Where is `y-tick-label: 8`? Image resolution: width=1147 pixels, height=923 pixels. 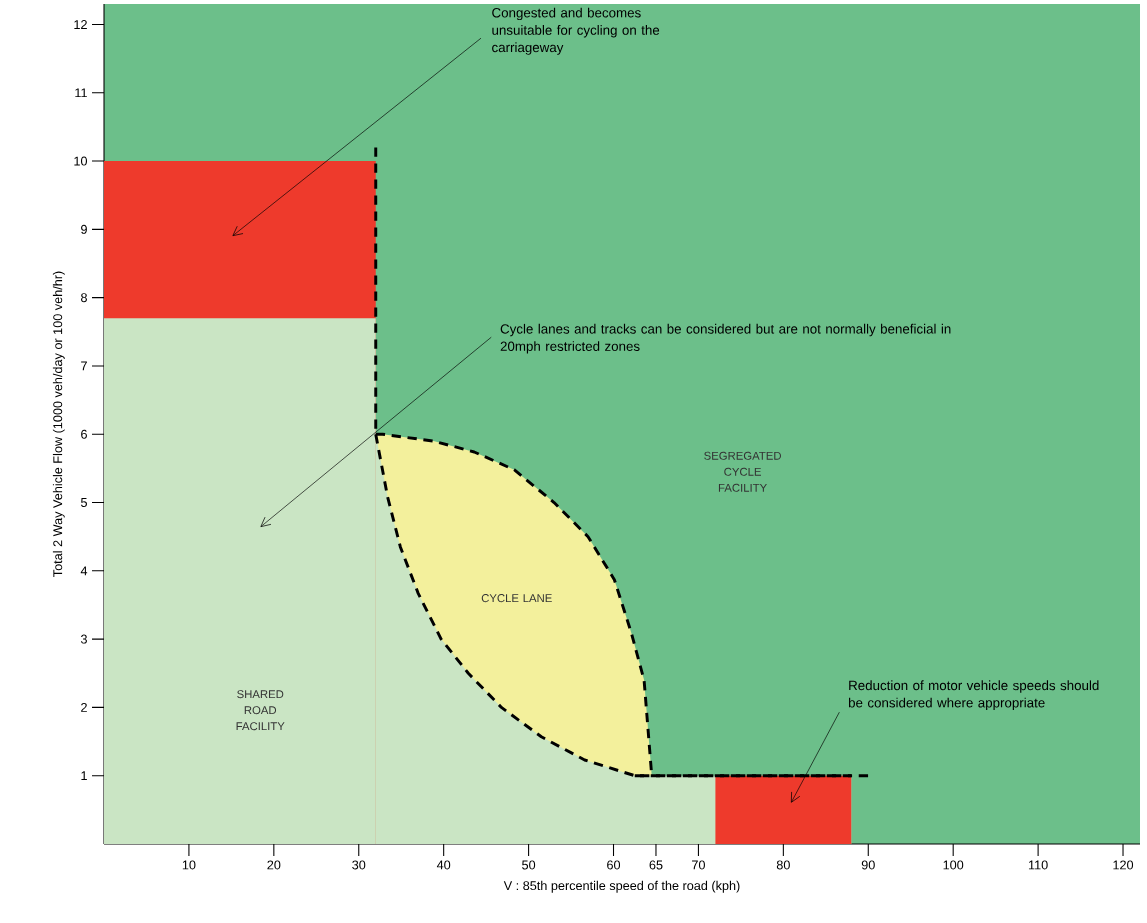 y-tick-label: 8 is located at coordinates (84, 298).